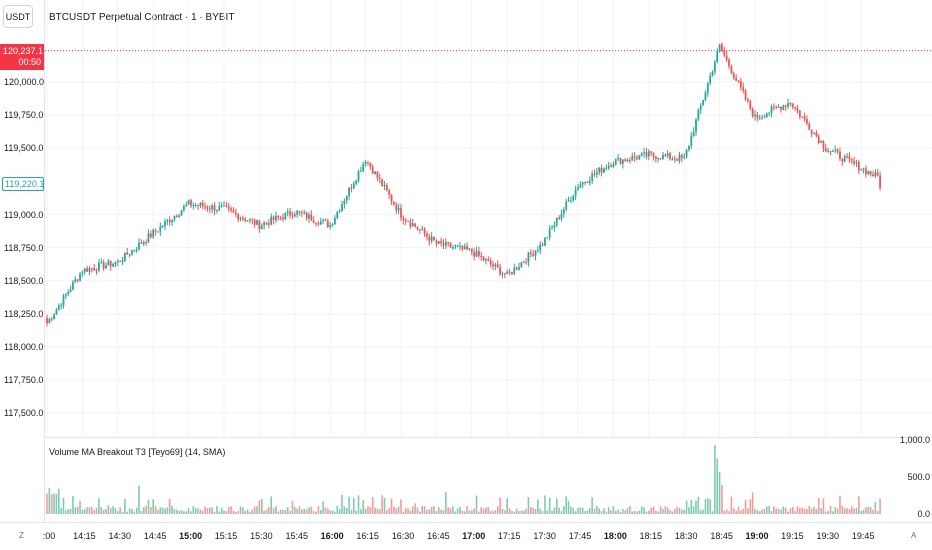  I want to click on auto-scale-icon: A, so click(914, 535).